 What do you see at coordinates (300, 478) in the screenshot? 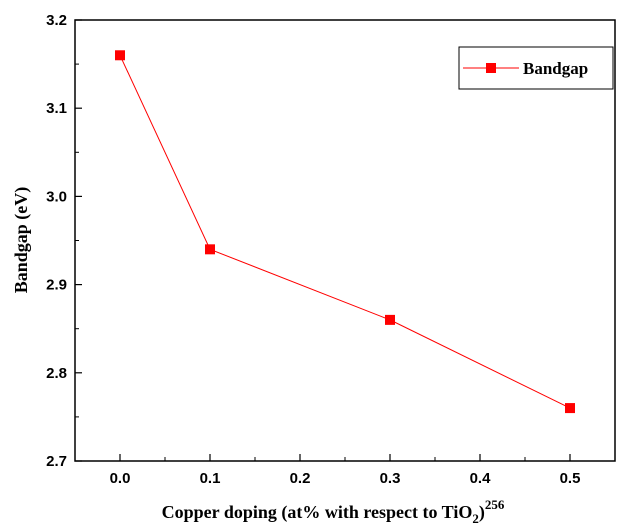
I see `x-tick-label: 0.2` at bounding box center [300, 478].